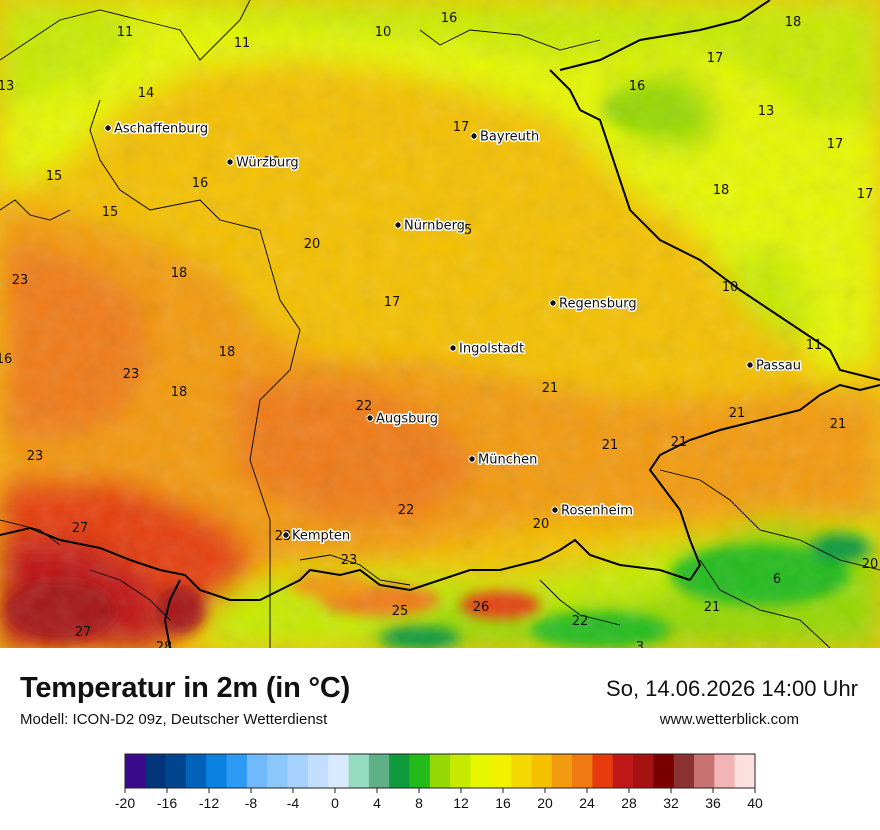 The height and width of the screenshot is (830, 880). I want to click on temperature-label: 27, so click(83, 632).